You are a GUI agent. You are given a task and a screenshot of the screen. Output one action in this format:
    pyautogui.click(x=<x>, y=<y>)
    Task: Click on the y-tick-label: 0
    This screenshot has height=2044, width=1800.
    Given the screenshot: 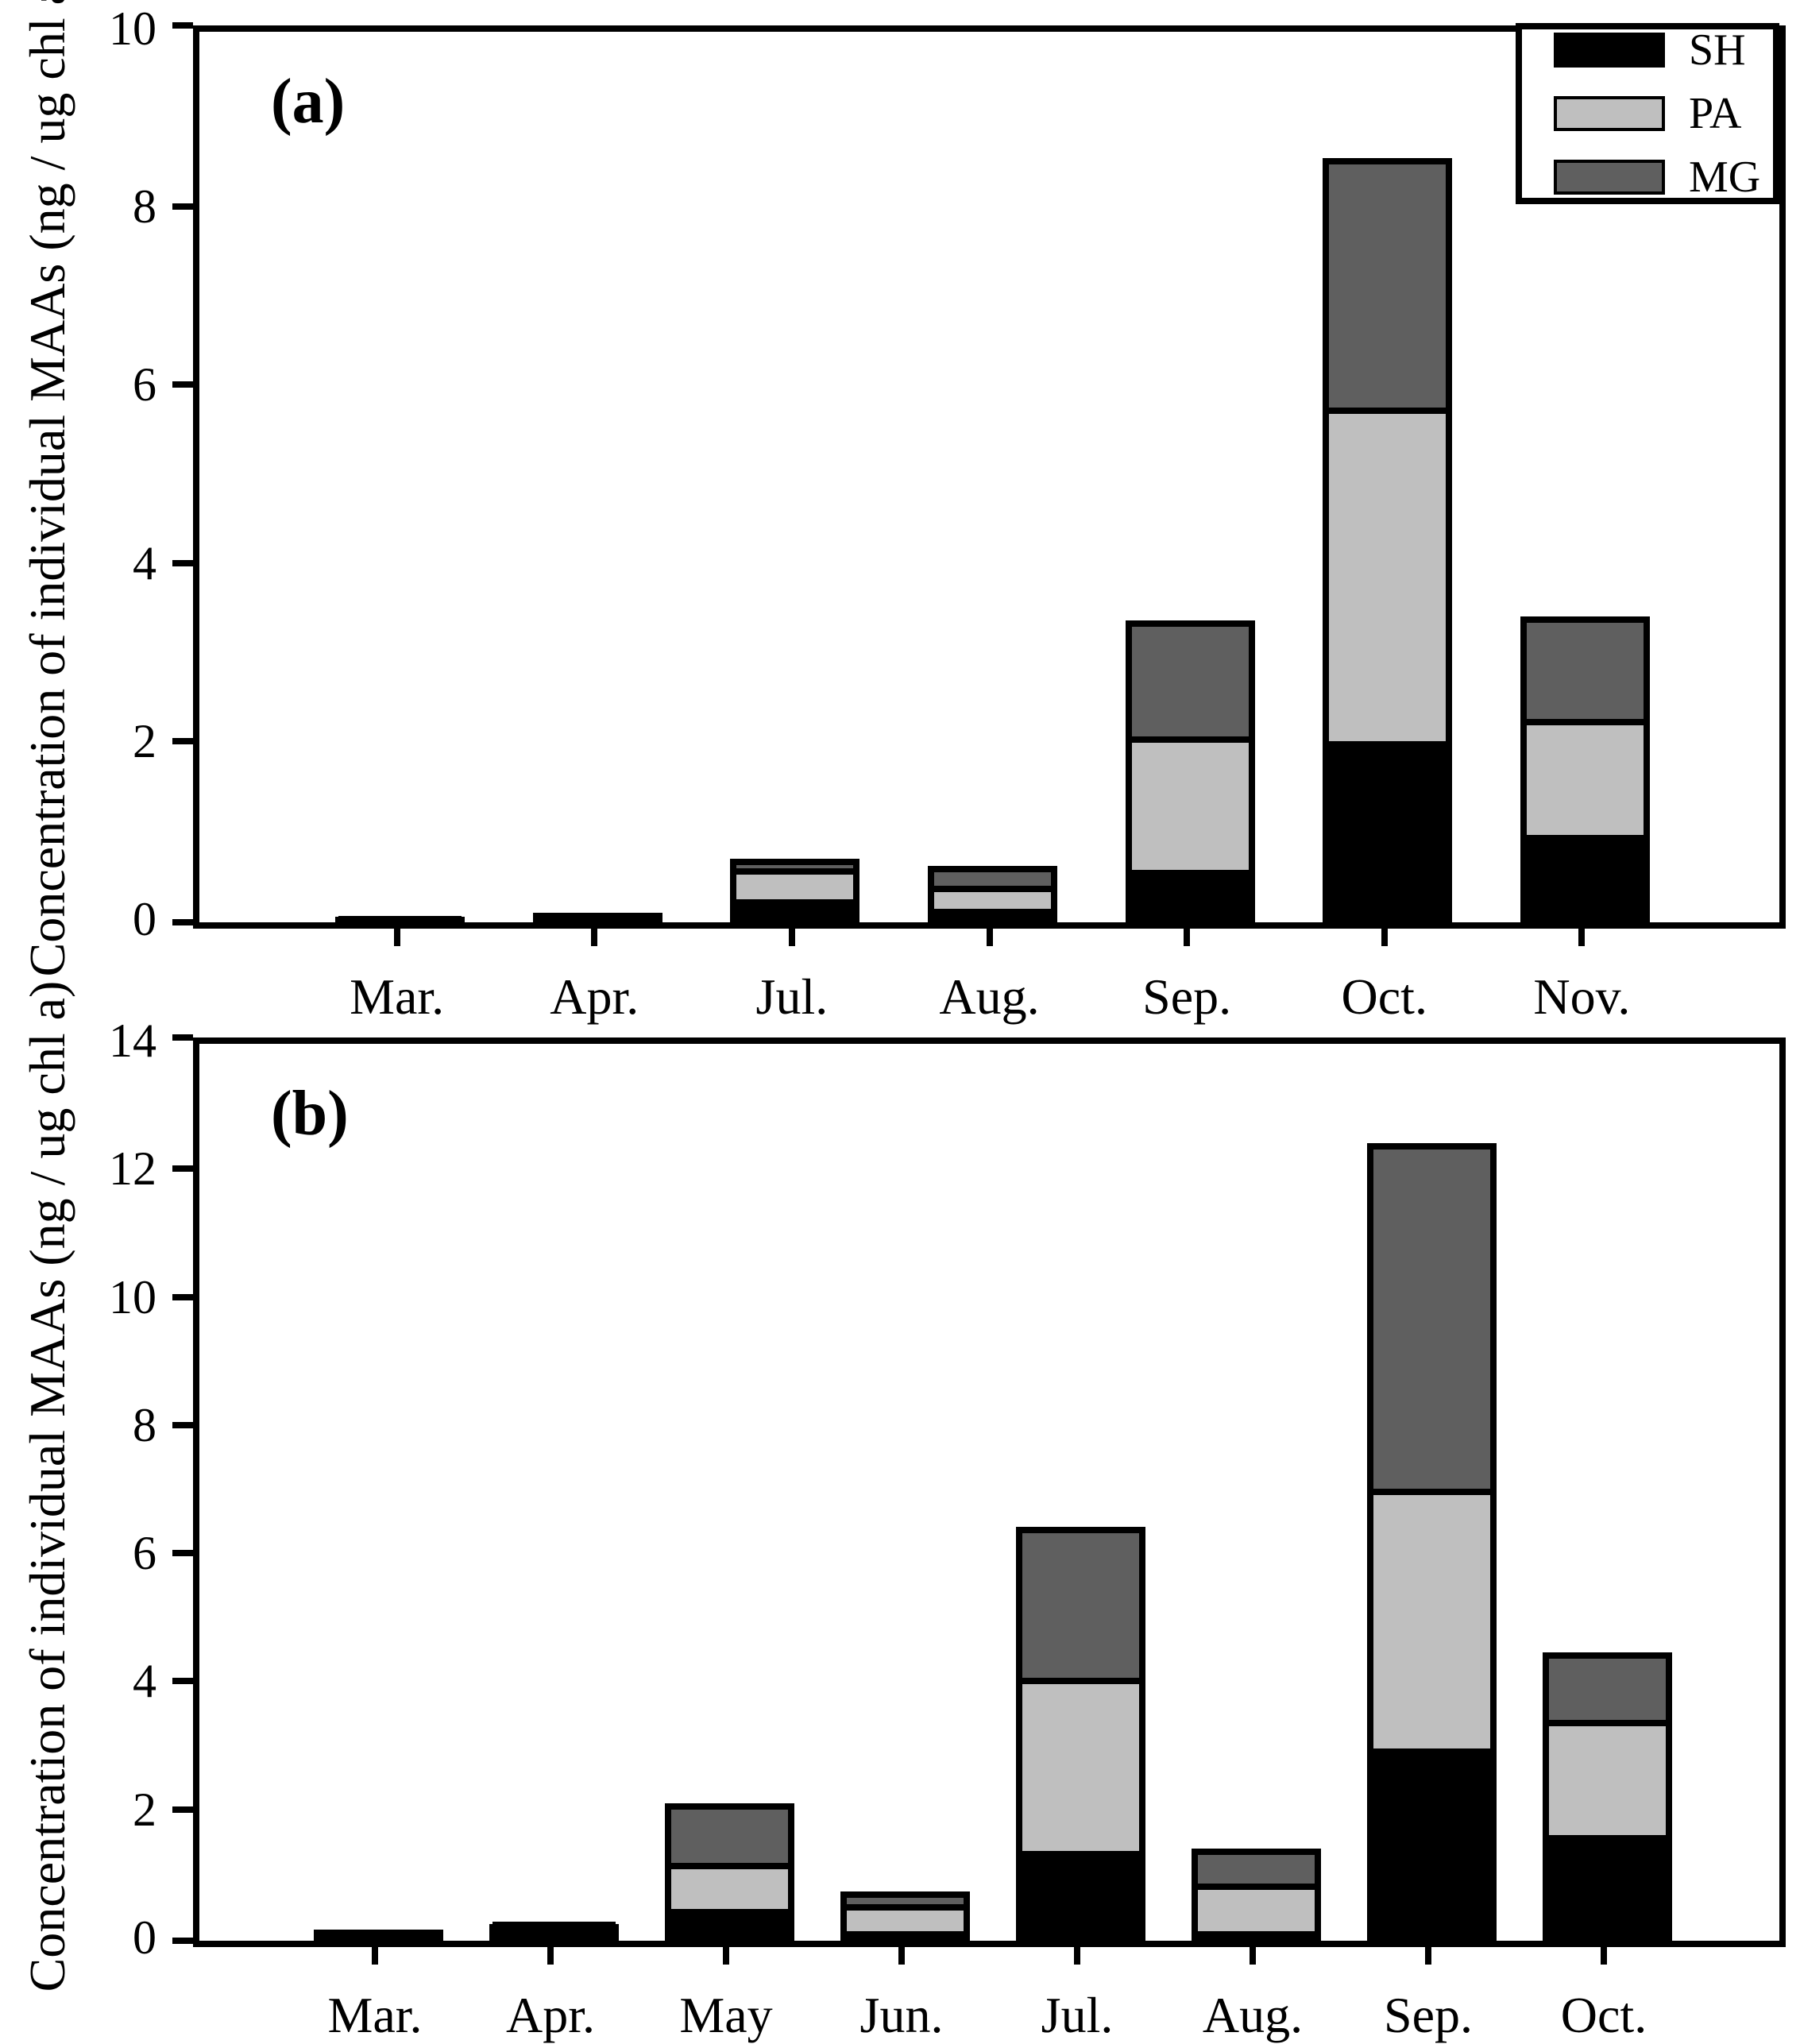 What is the action you would take?
    pyautogui.click(x=144, y=919)
    